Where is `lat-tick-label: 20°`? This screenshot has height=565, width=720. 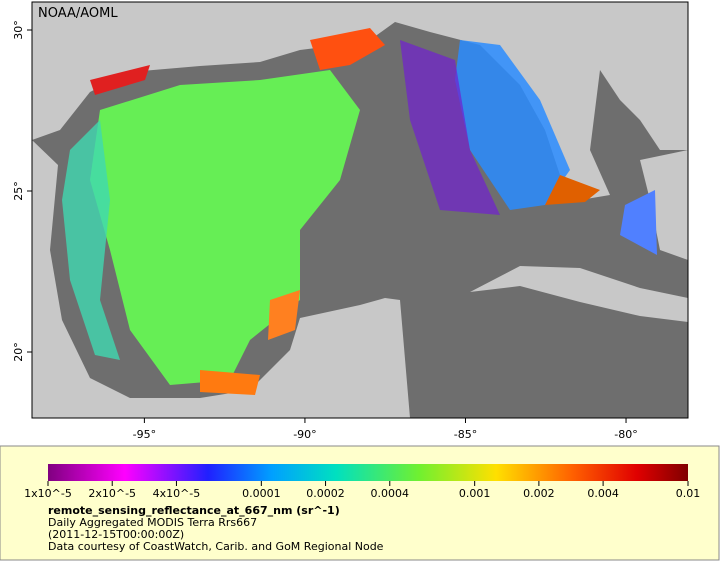 lat-tick-label: 20° is located at coordinates (18, 352).